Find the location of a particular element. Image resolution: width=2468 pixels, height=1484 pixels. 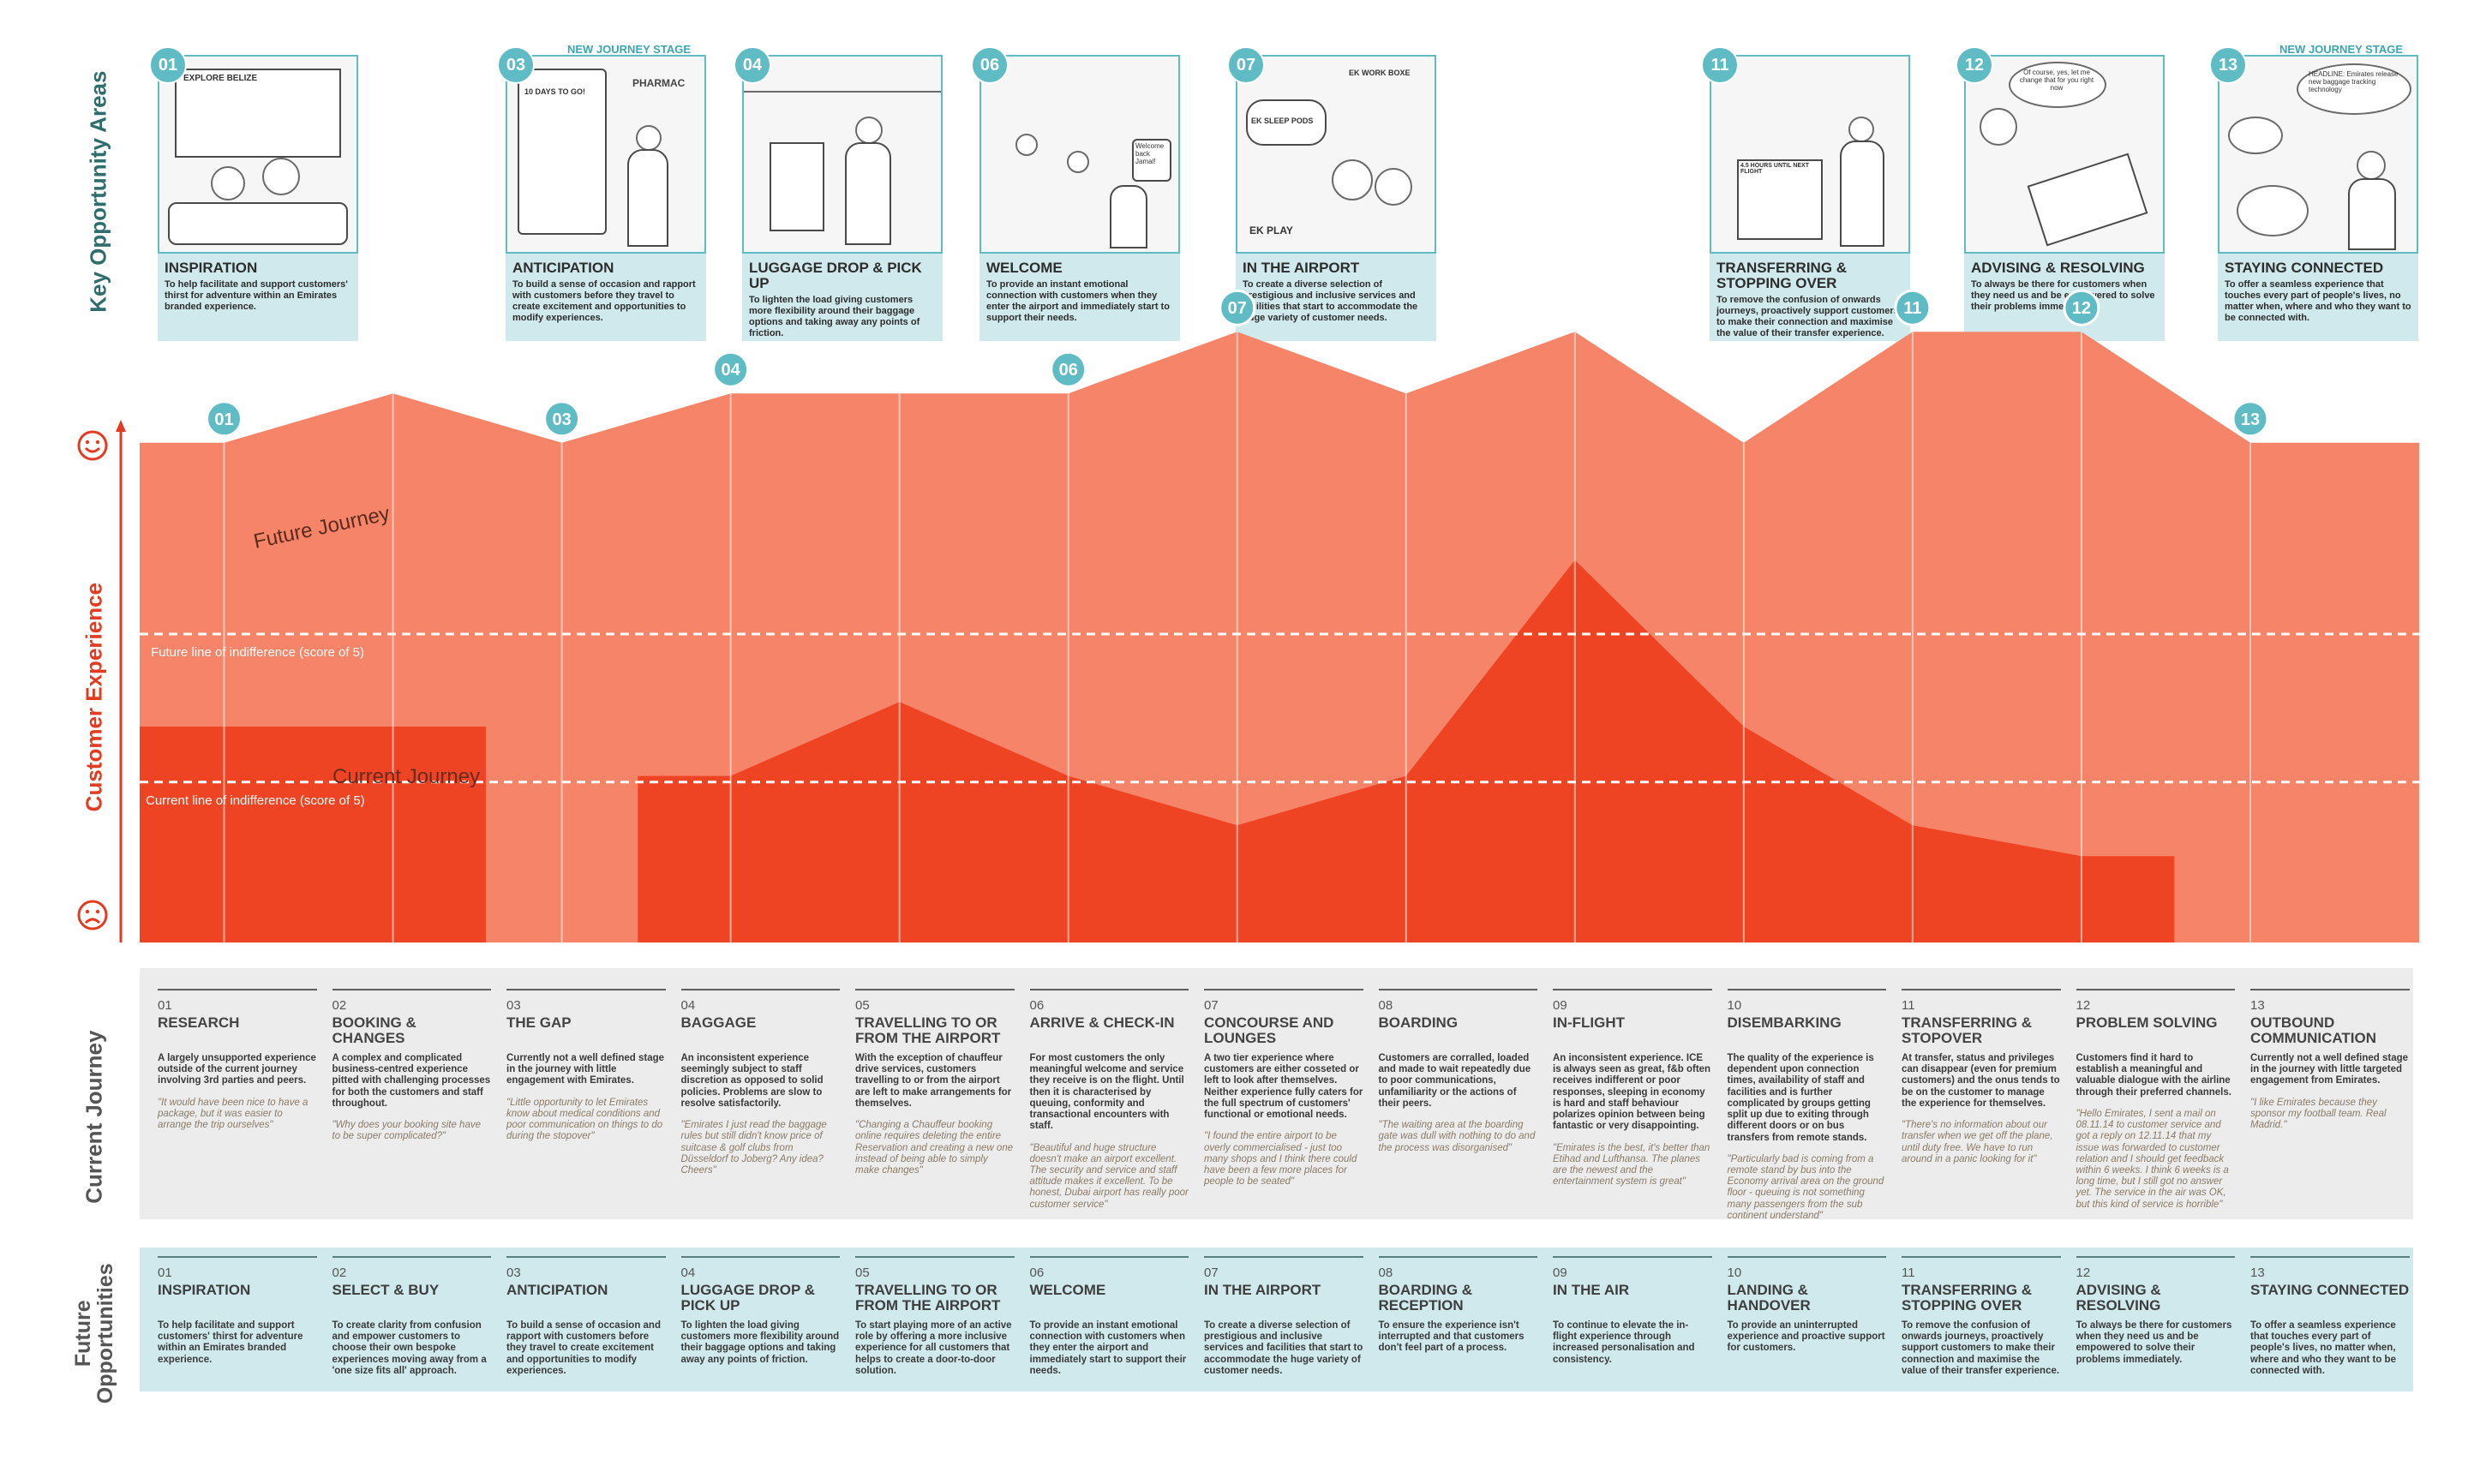

stage-number: 03 is located at coordinates (513, 1006).